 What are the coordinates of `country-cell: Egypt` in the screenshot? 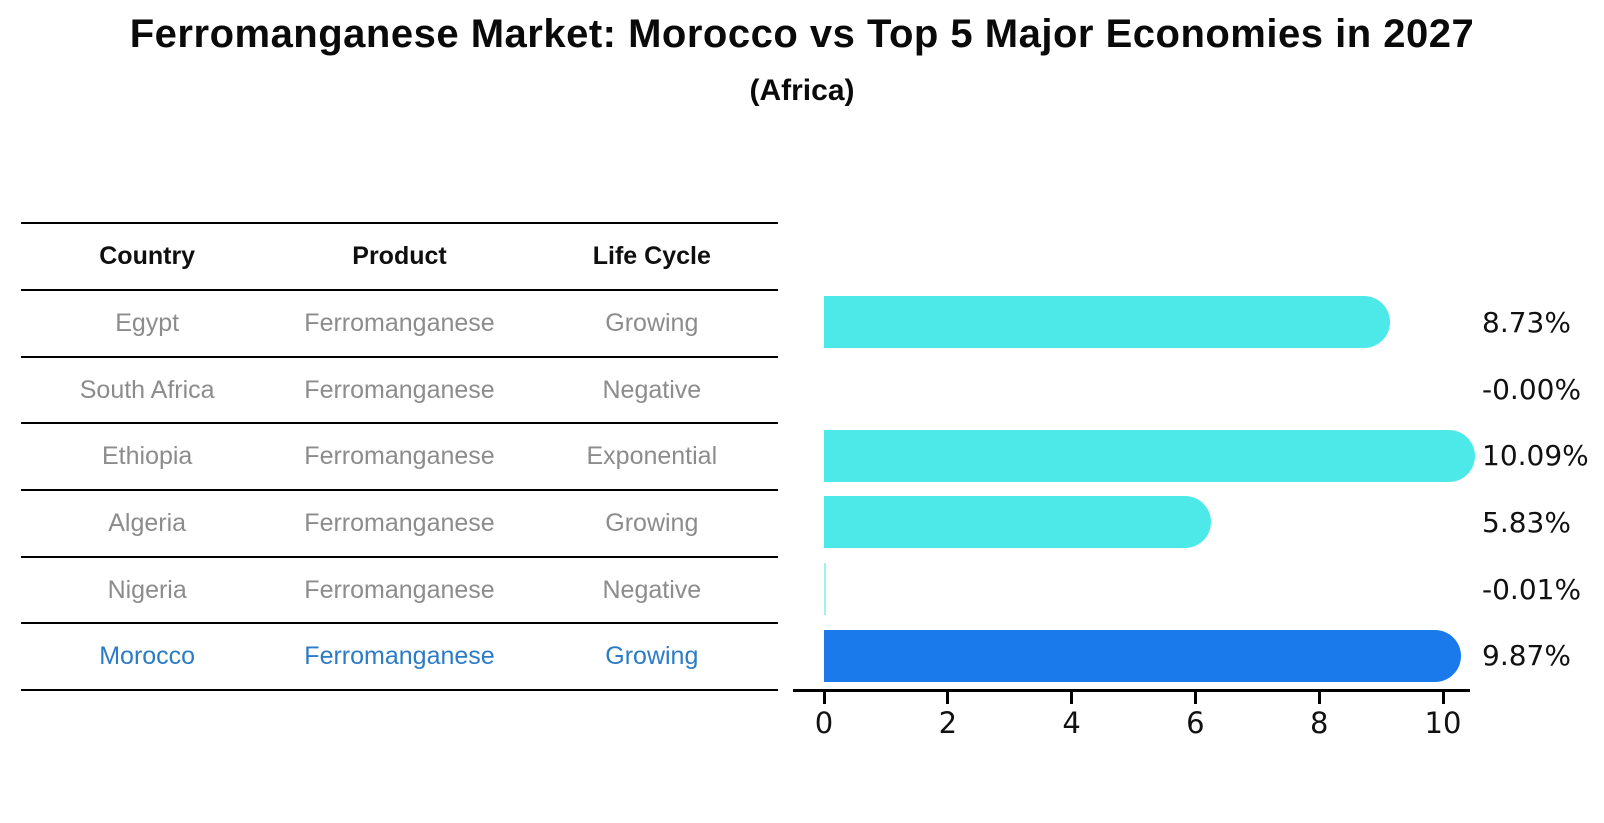 It's located at (147, 322).